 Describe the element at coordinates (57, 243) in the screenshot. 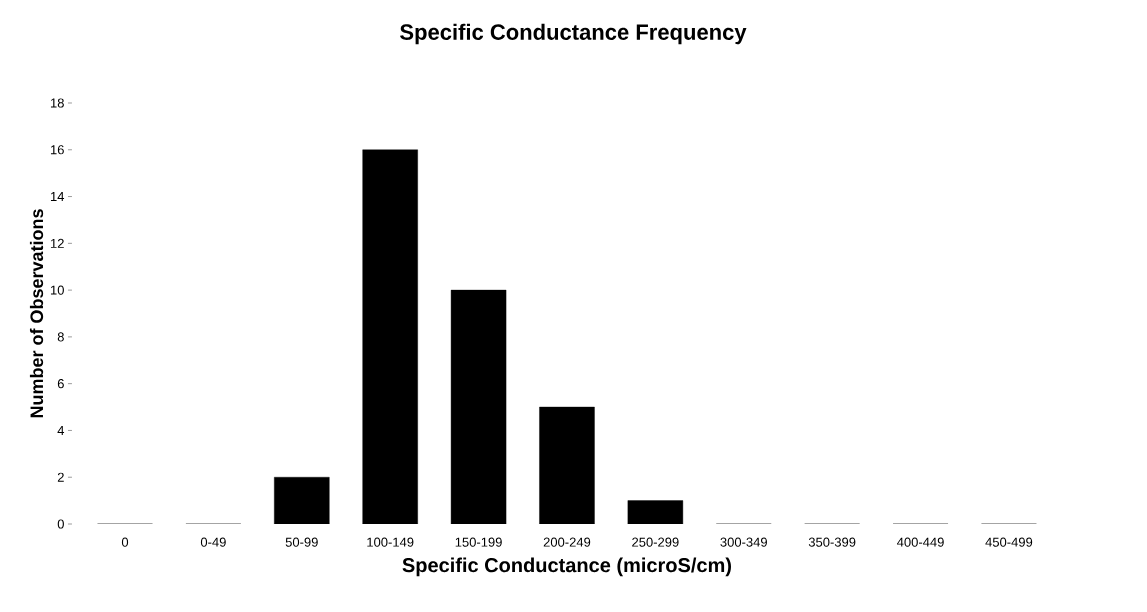

I see `y-tick-label: 12` at that location.